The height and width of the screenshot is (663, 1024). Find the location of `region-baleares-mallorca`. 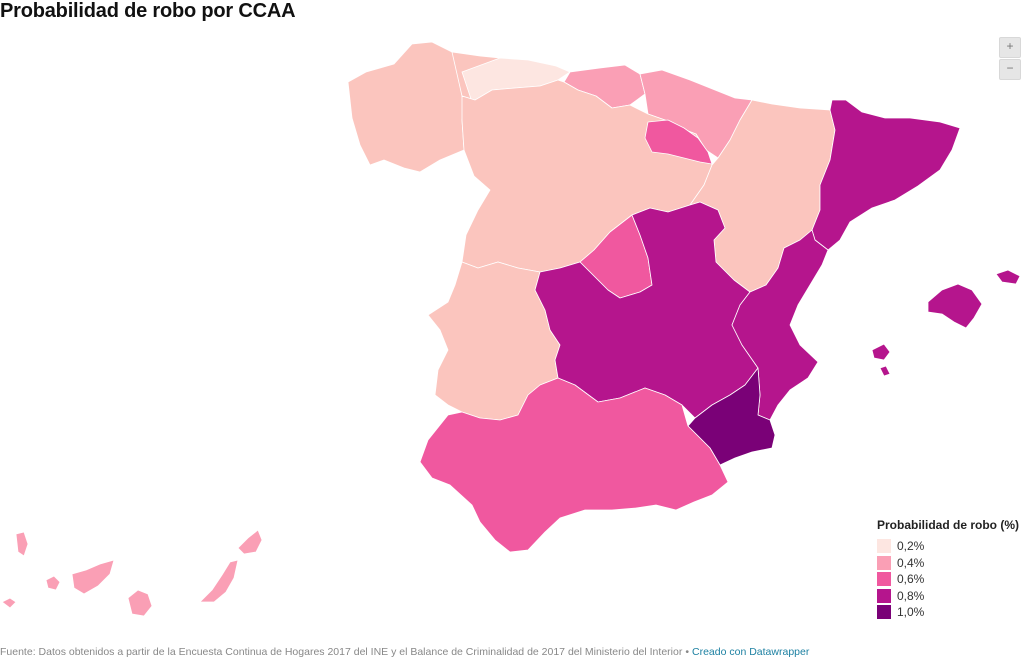

region-baleares-mallorca is located at coordinates (955, 306).